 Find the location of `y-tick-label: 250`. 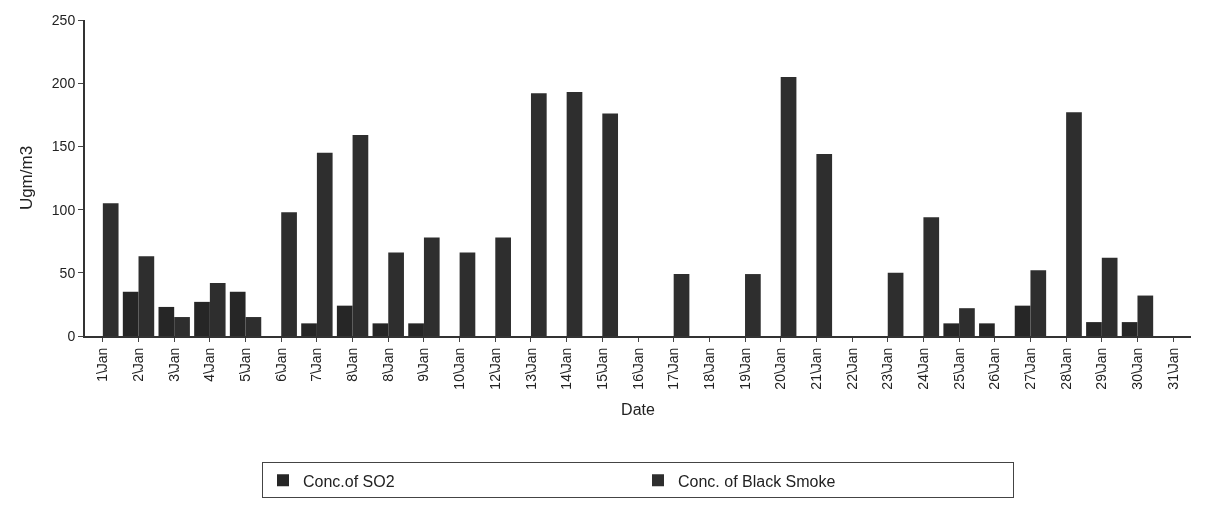

y-tick-label: 250 is located at coordinates (63, 19).